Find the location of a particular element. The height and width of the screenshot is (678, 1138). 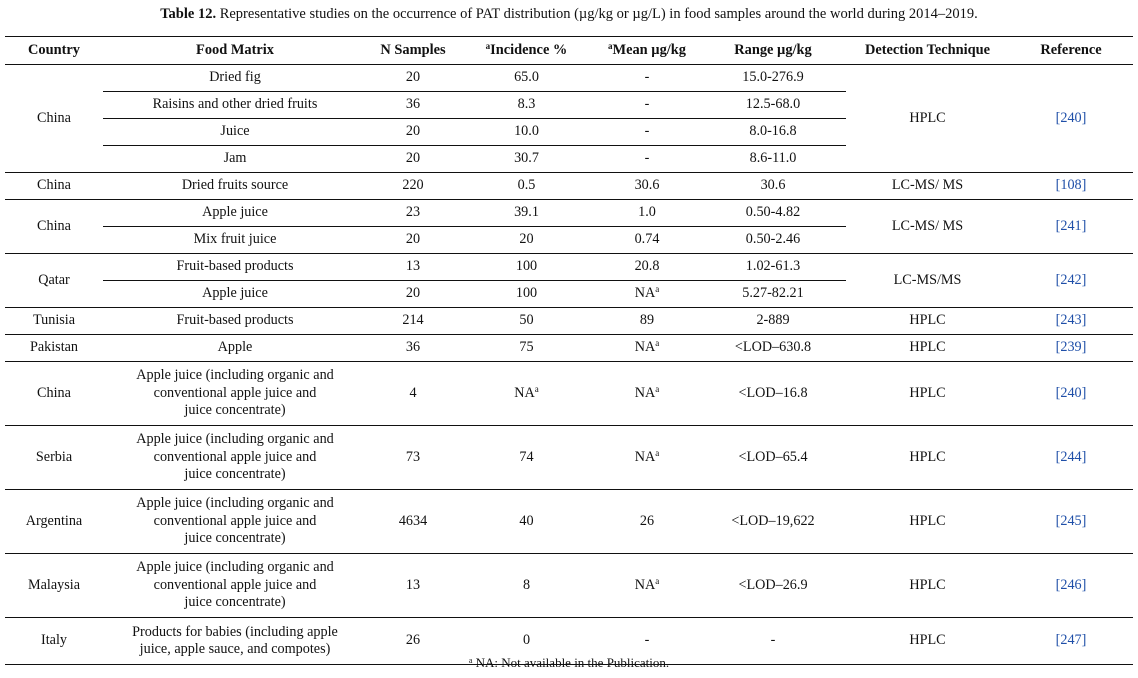

cell-n-samples: 73 is located at coordinates (413, 457).